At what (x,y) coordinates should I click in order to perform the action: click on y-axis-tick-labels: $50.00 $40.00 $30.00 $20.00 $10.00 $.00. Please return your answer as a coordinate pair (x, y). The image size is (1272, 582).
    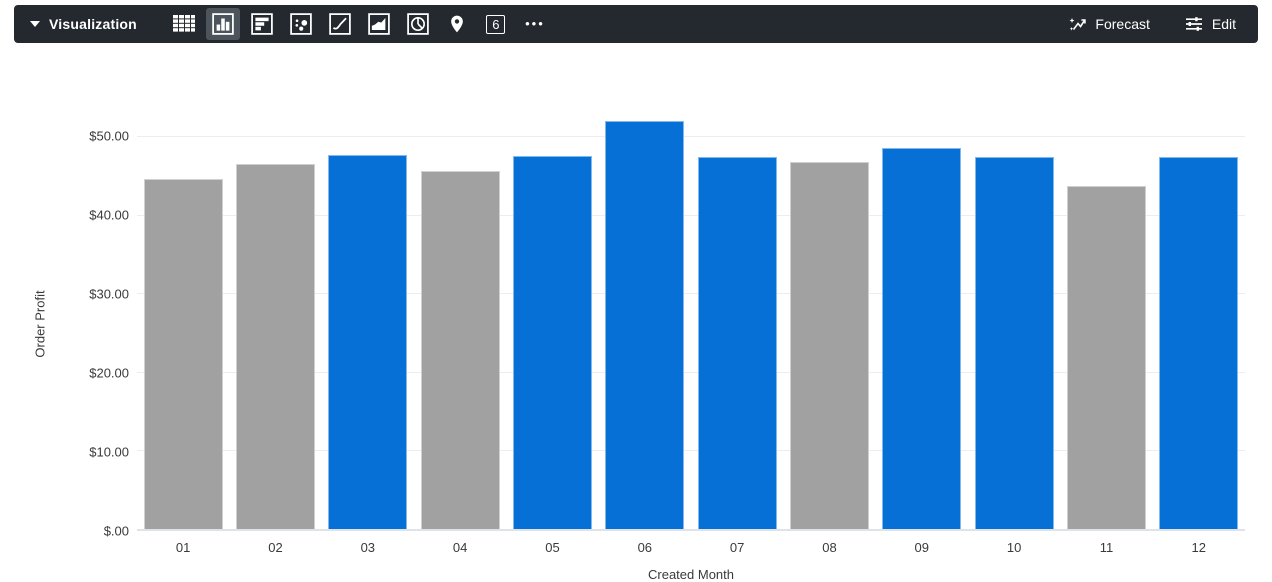
    Looking at the image, I should click on (64, 328).